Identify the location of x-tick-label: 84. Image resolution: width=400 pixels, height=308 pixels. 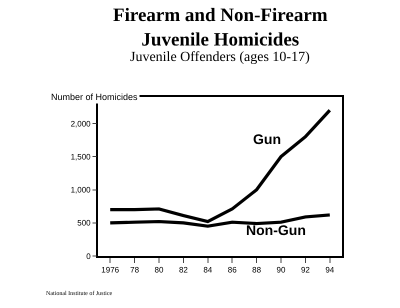
(208, 269).